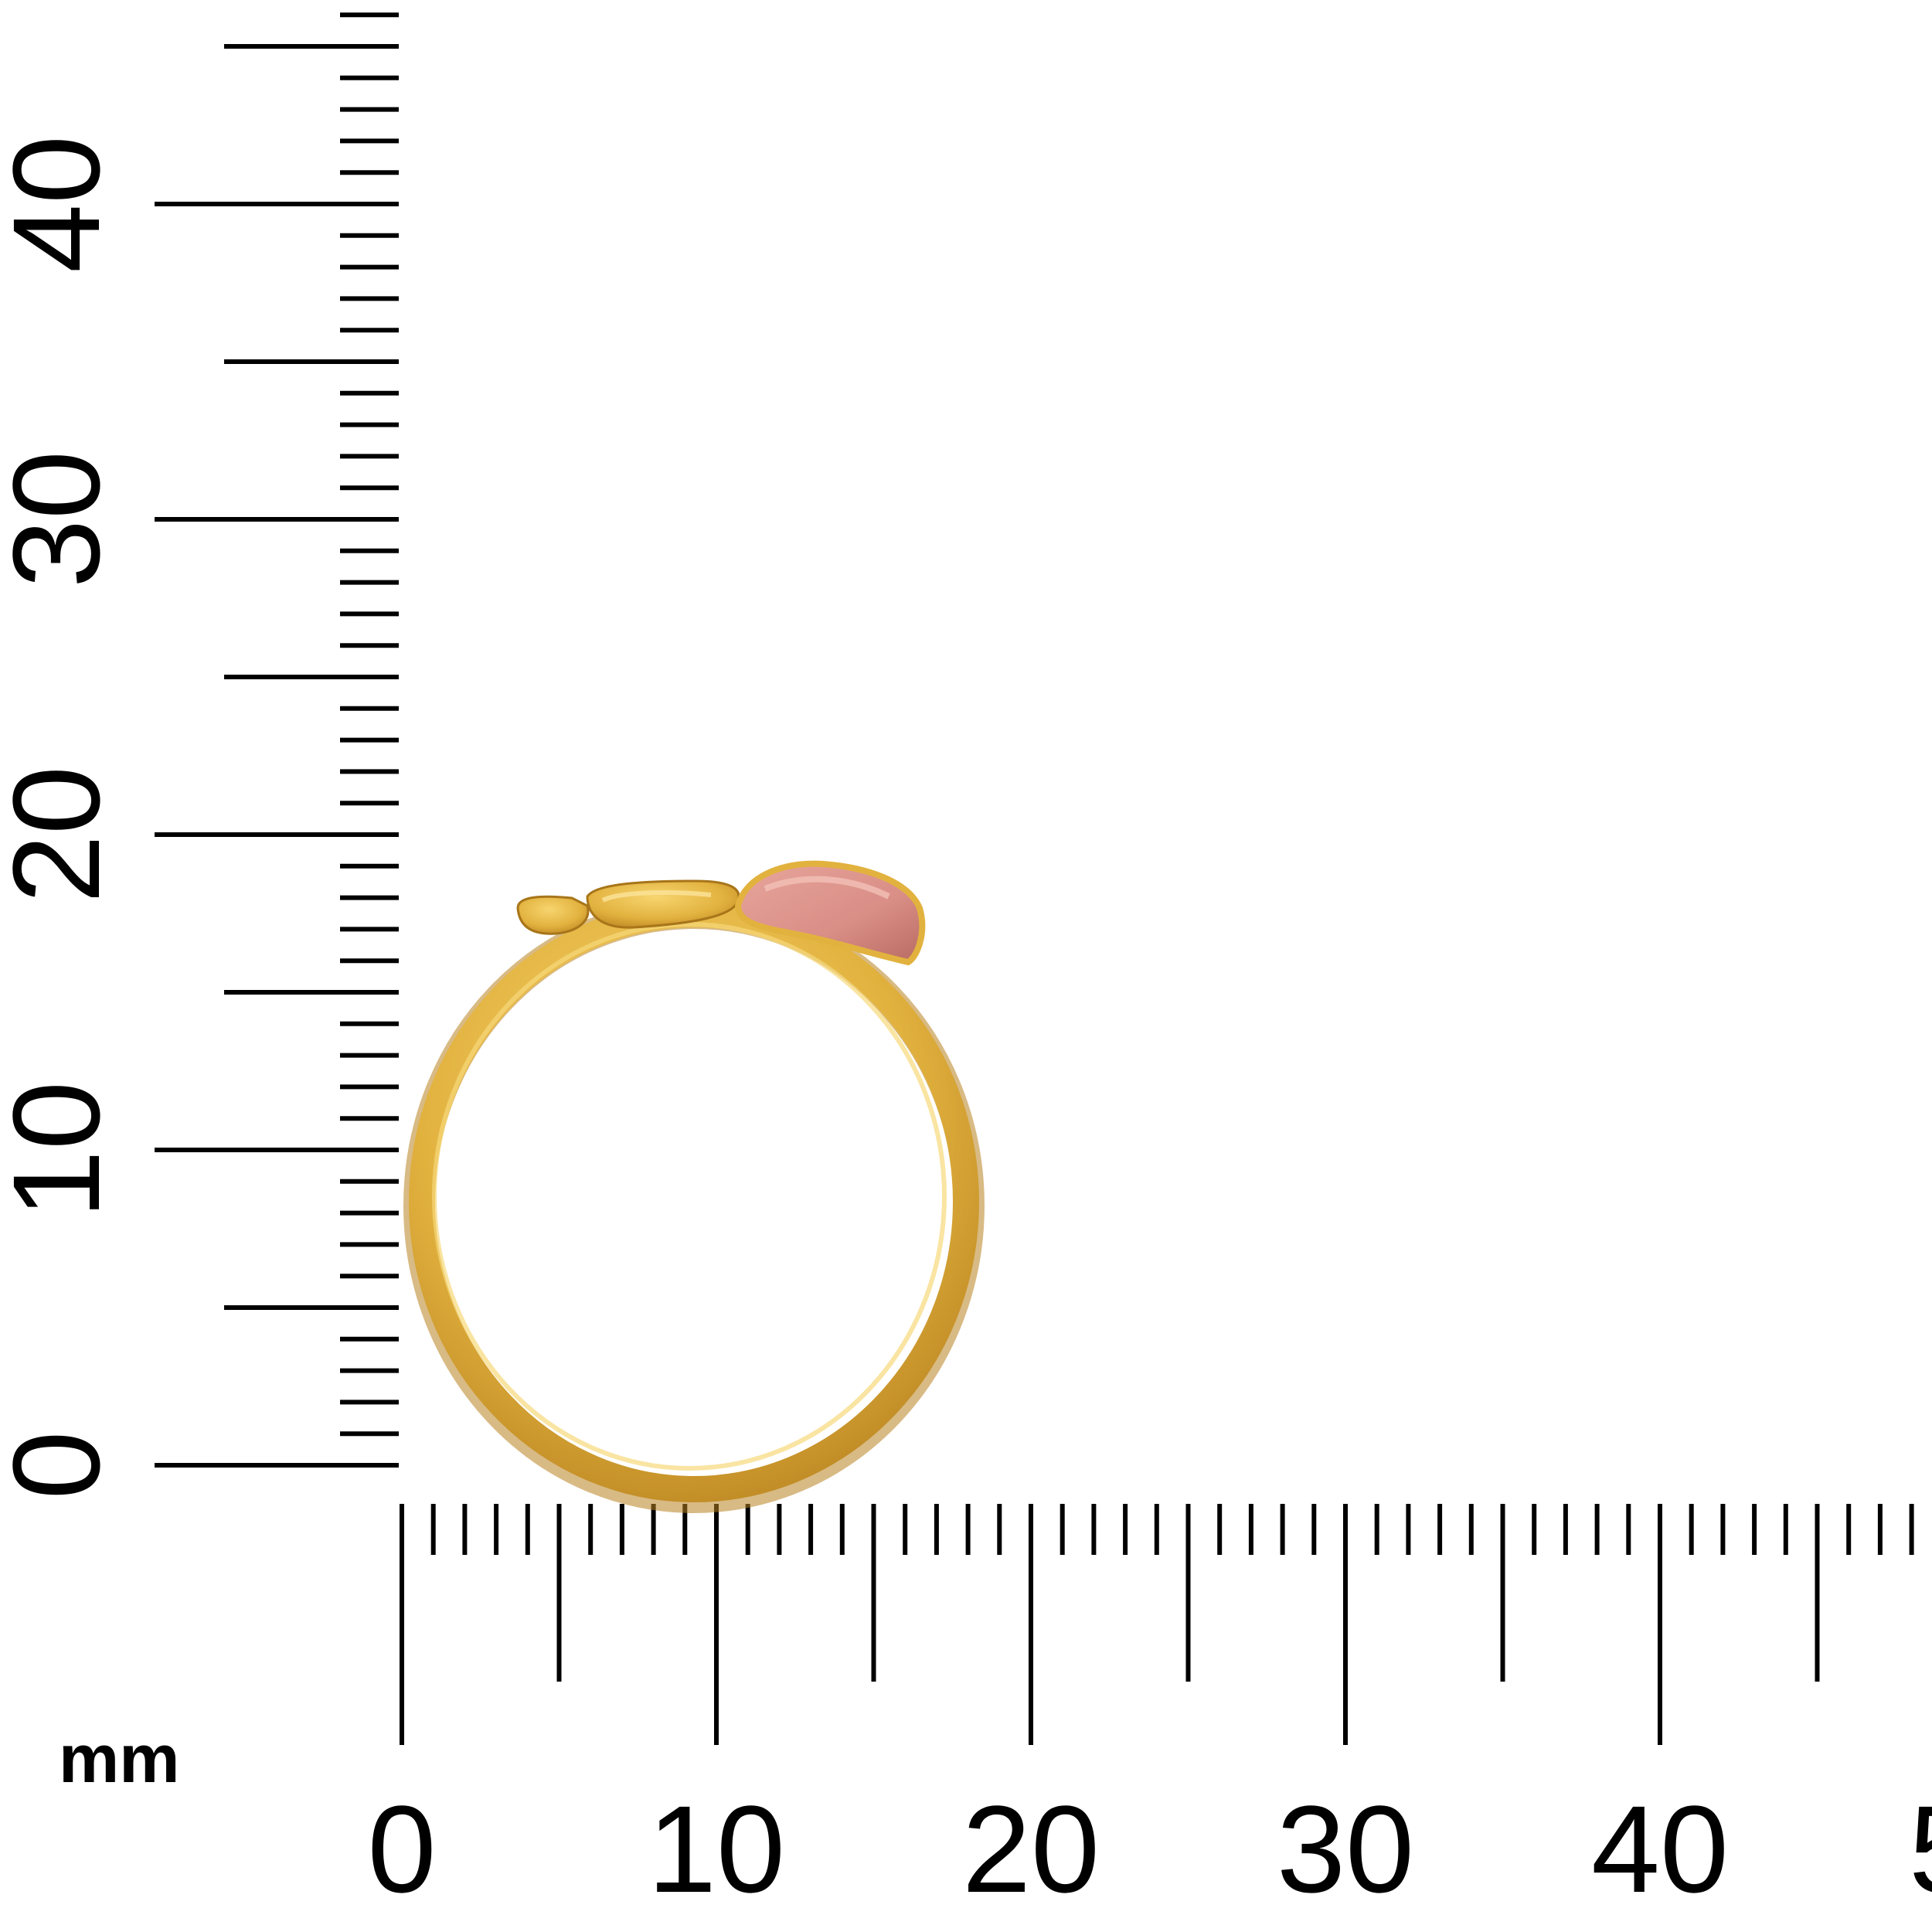 Image resolution: width=1932 pixels, height=1932 pixels. I want to click on y-tick-label: 0, so click(62, 1466).